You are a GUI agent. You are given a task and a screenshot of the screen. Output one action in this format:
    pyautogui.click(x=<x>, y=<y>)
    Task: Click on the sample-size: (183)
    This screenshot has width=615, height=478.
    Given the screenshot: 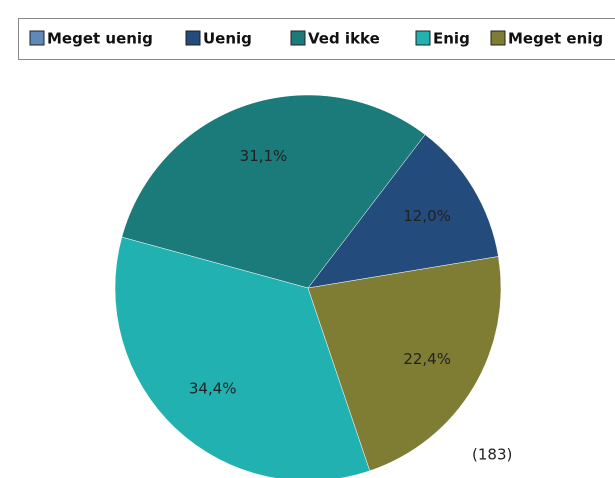 What is the action you would take?
    pyautogui.click(x=492, y=455)
    